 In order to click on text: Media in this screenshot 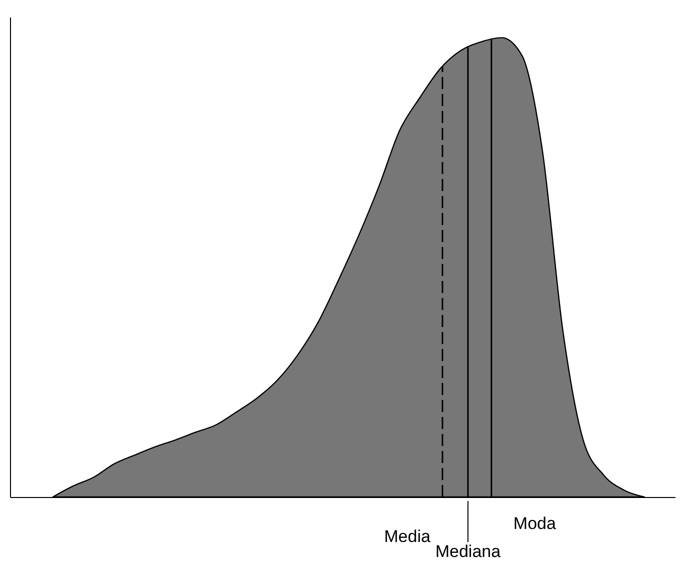, I will do `click(407, 536)`.